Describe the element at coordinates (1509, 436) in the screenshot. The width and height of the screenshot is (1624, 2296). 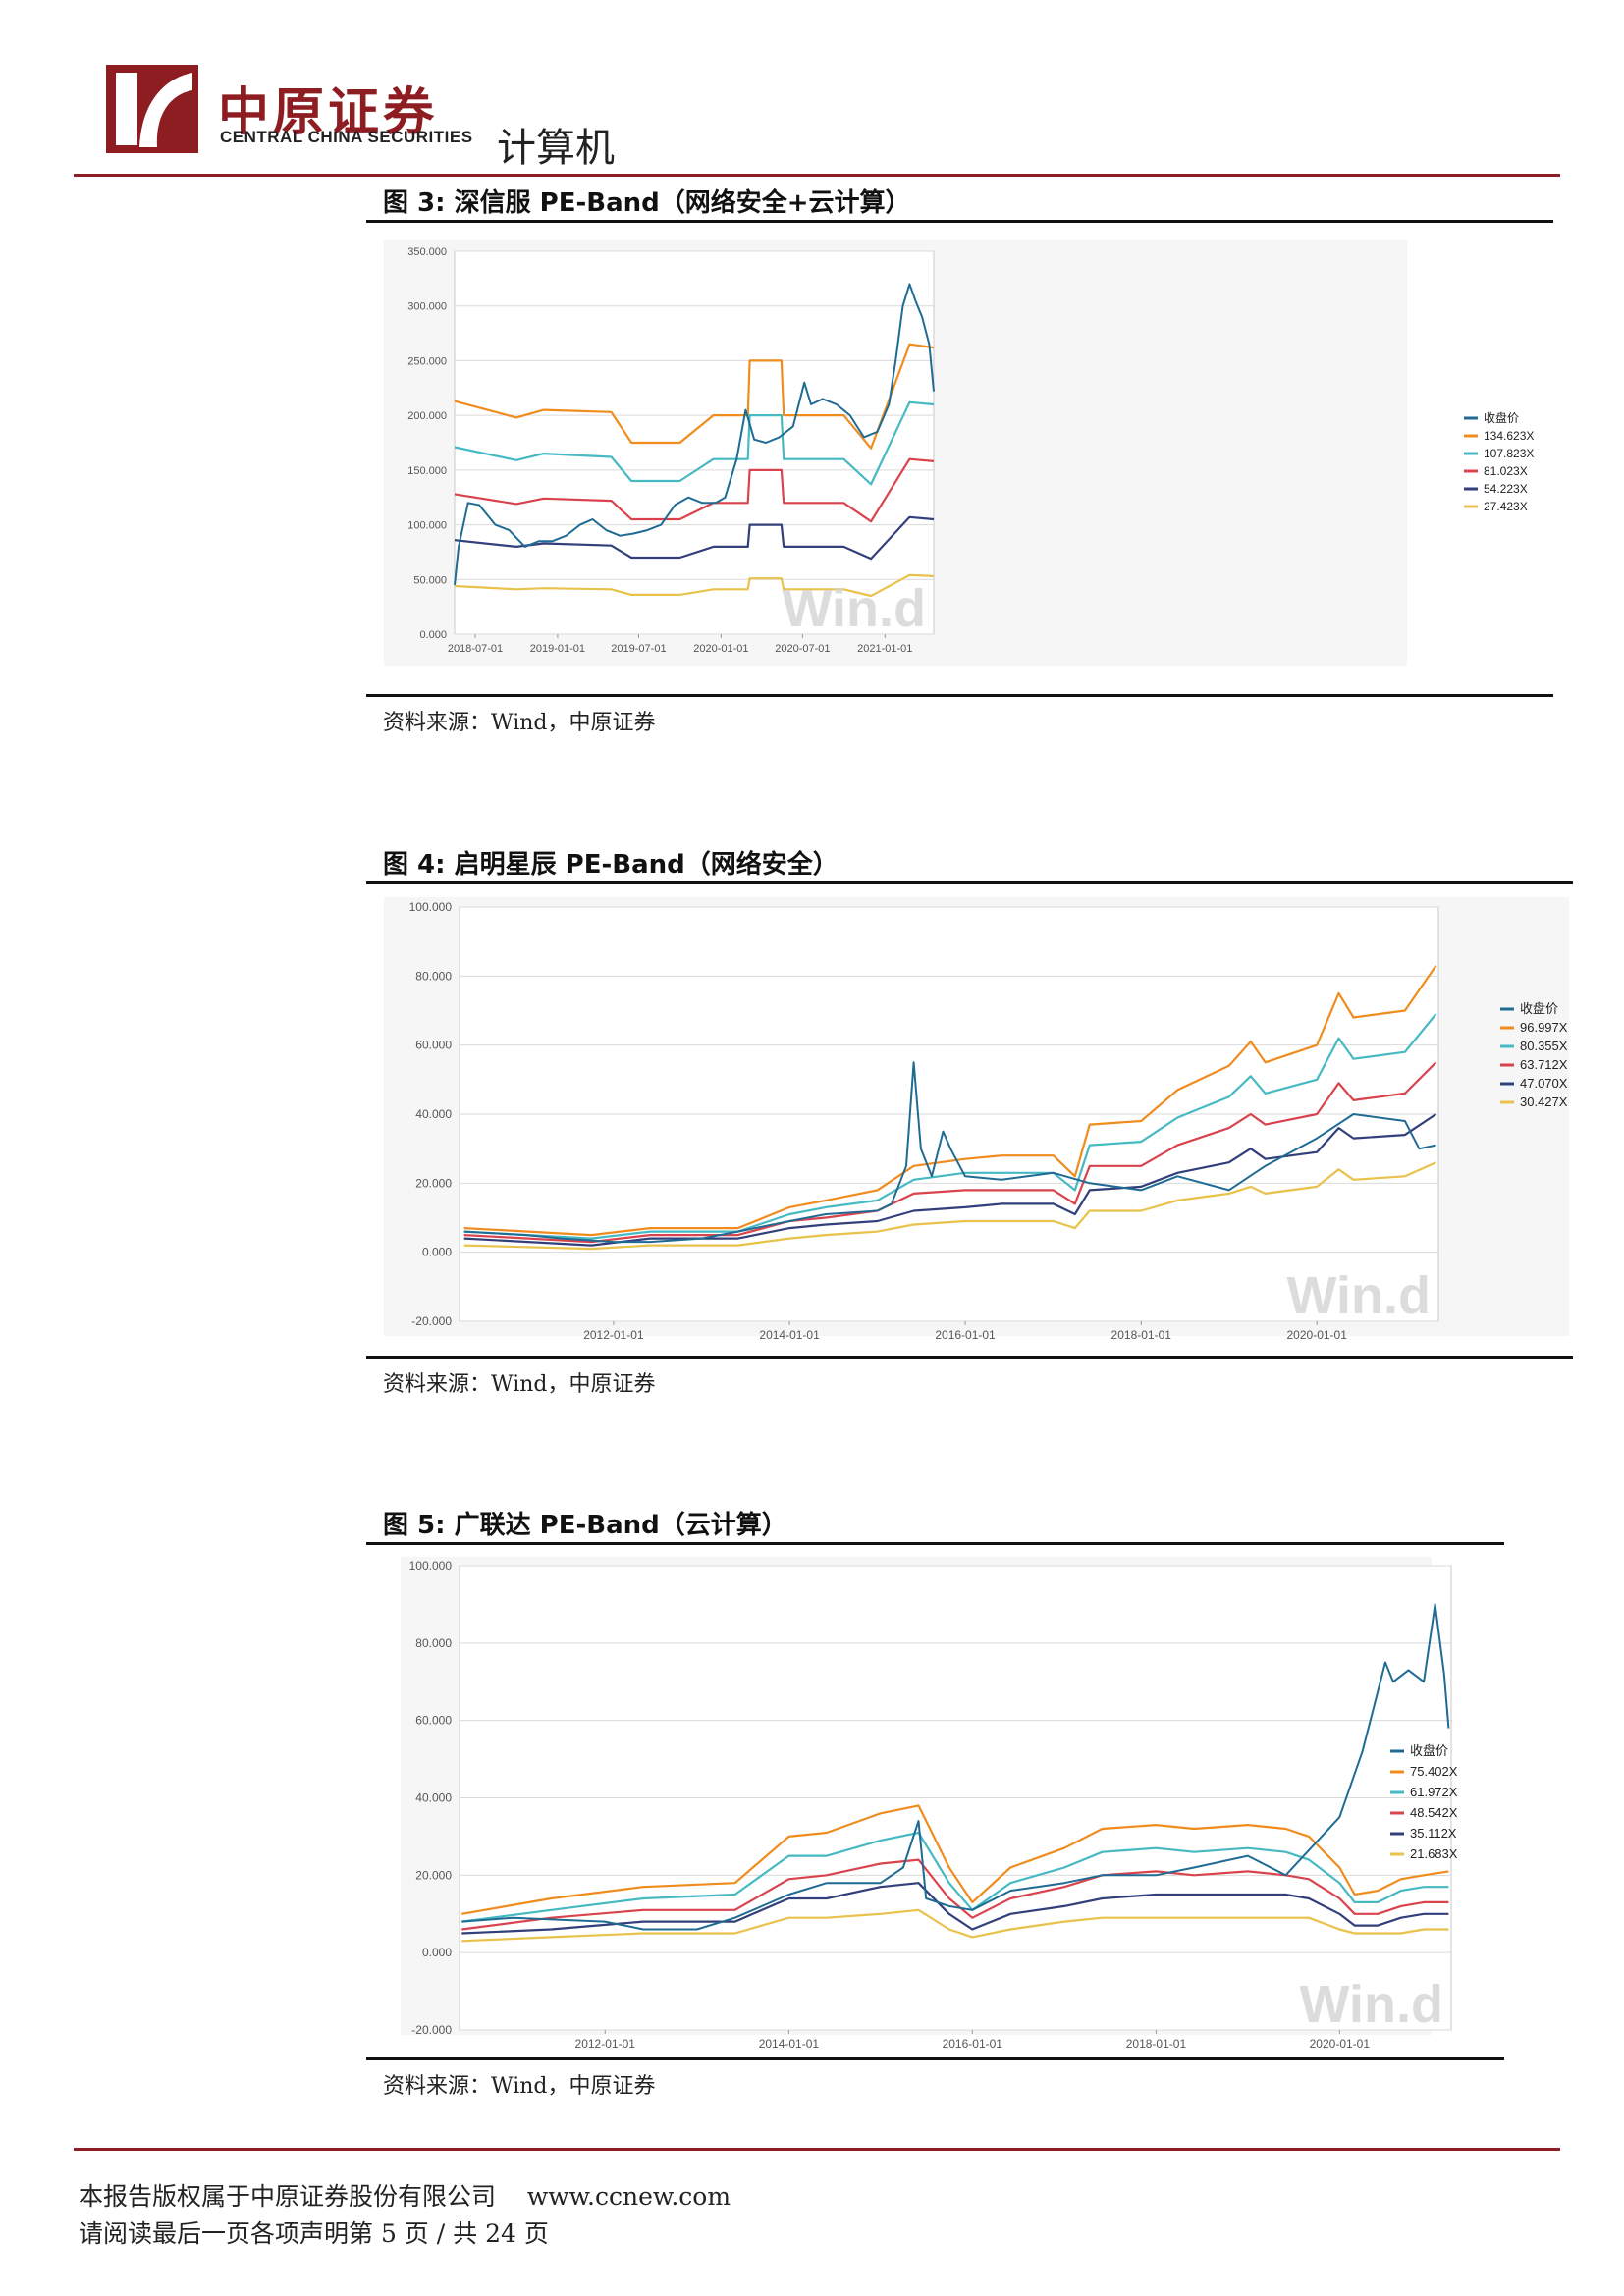
I see `legend-label: 134.623X` at that location.